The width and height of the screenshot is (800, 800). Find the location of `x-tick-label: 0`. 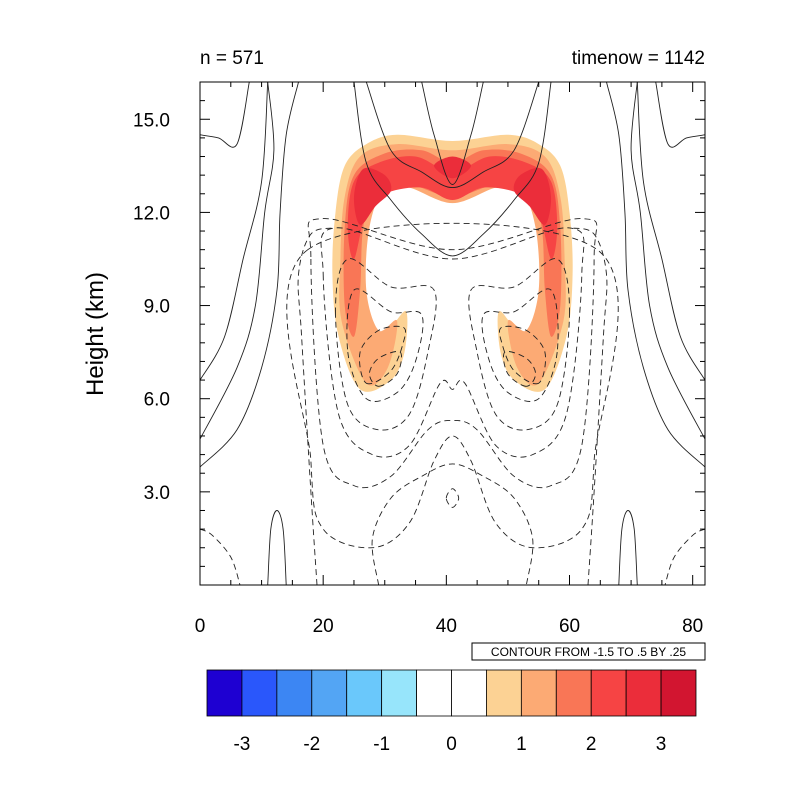

x-tick-label: 0 is located at coordinates (200, 626).